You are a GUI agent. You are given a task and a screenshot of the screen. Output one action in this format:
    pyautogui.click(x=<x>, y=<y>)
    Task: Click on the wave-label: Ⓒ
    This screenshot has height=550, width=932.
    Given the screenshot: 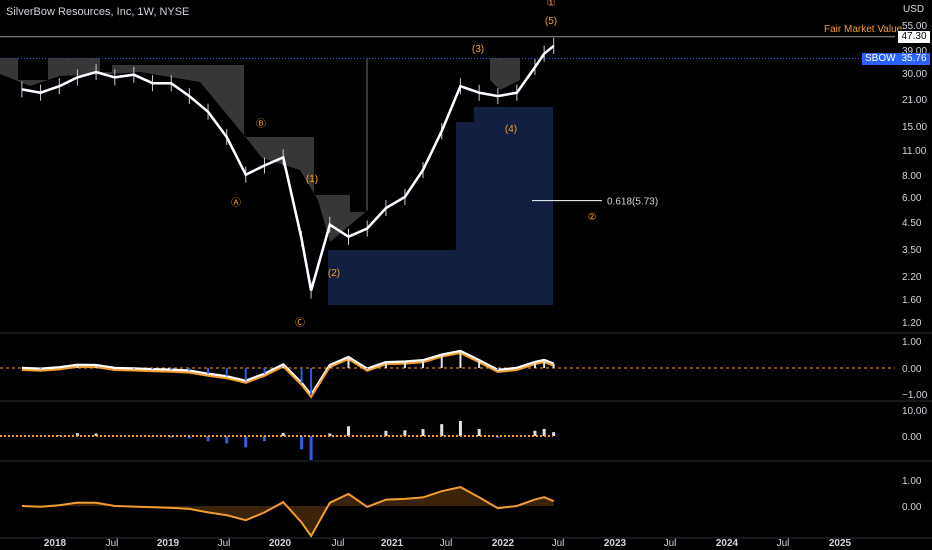 What is the action you would take?
    pyautogui.click(x=300, y=323)
    